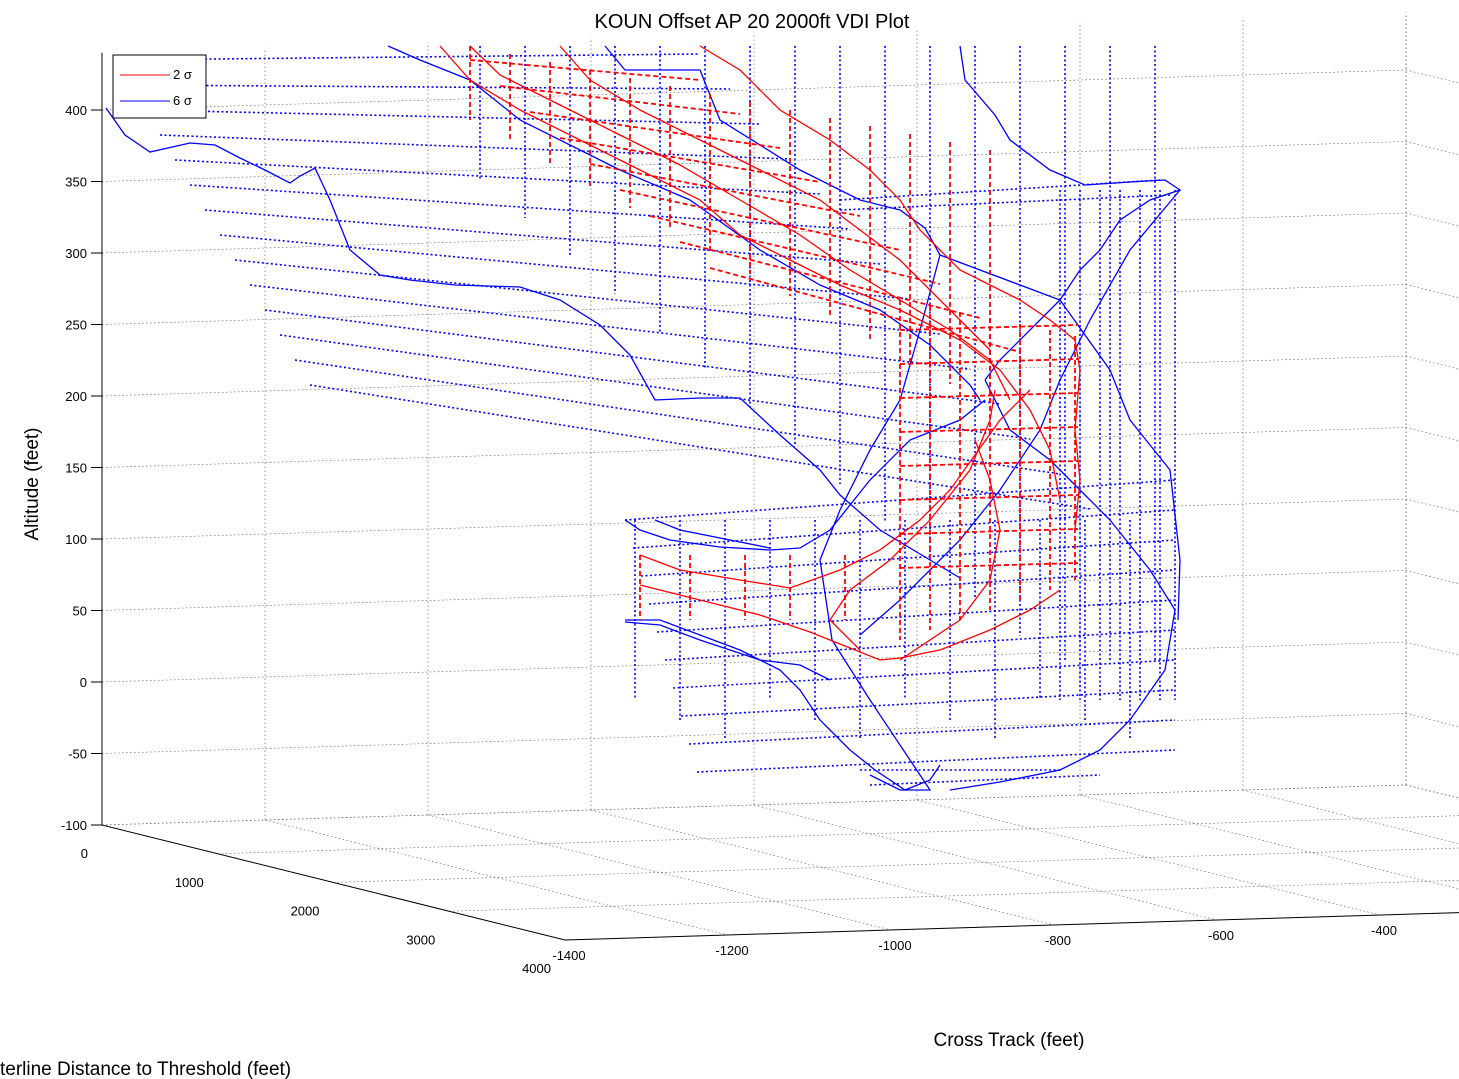 This screenshot has height=1079, width=1459. Describe the element at coordinates (83, 682) in the screenshot. I see `z-tick-label: 0` at that location.